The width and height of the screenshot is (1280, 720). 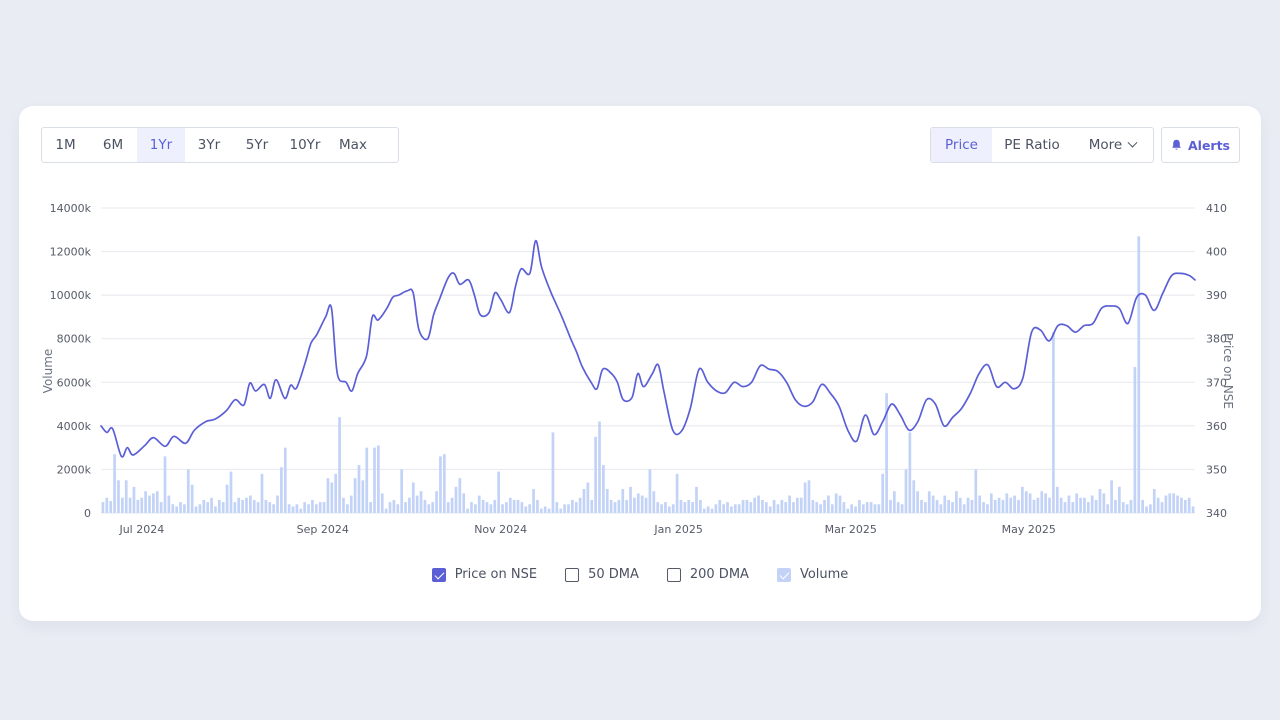 What do you see at coordinates (500, 529) in the screenshot?
I see `x-tick-label: Nov 2024` at bounding box center [500, 529].